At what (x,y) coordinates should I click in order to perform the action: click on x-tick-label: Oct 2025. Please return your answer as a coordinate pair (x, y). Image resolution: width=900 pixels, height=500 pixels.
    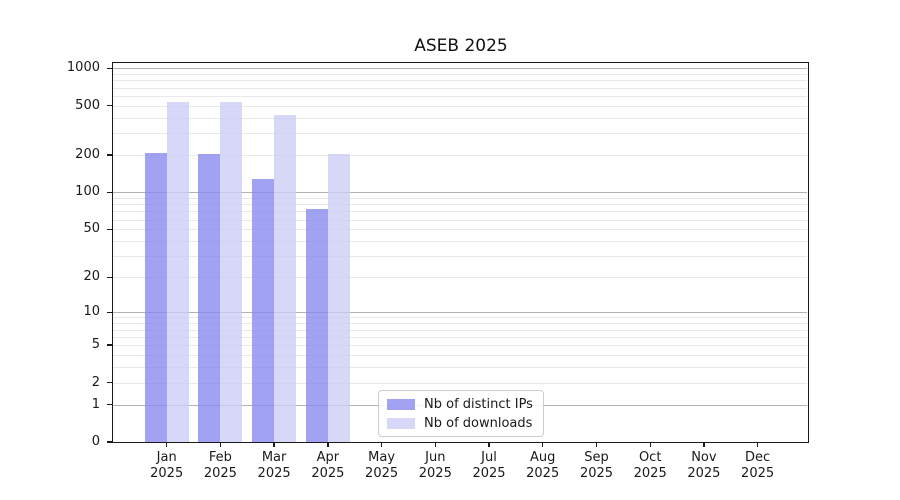
    Looking at the image, I should click on (650, 465).